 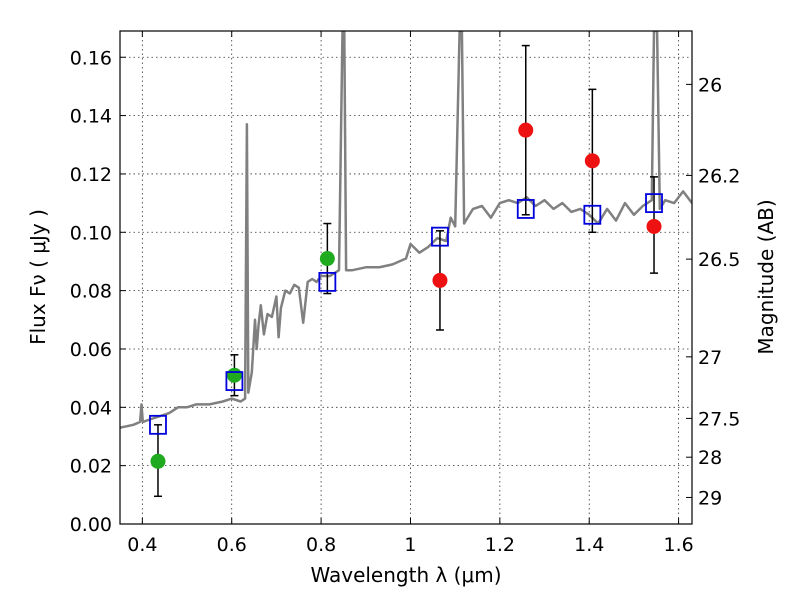 I want to click on y2-axis-title: Magnitude (AB), so click(x=766, y=276).